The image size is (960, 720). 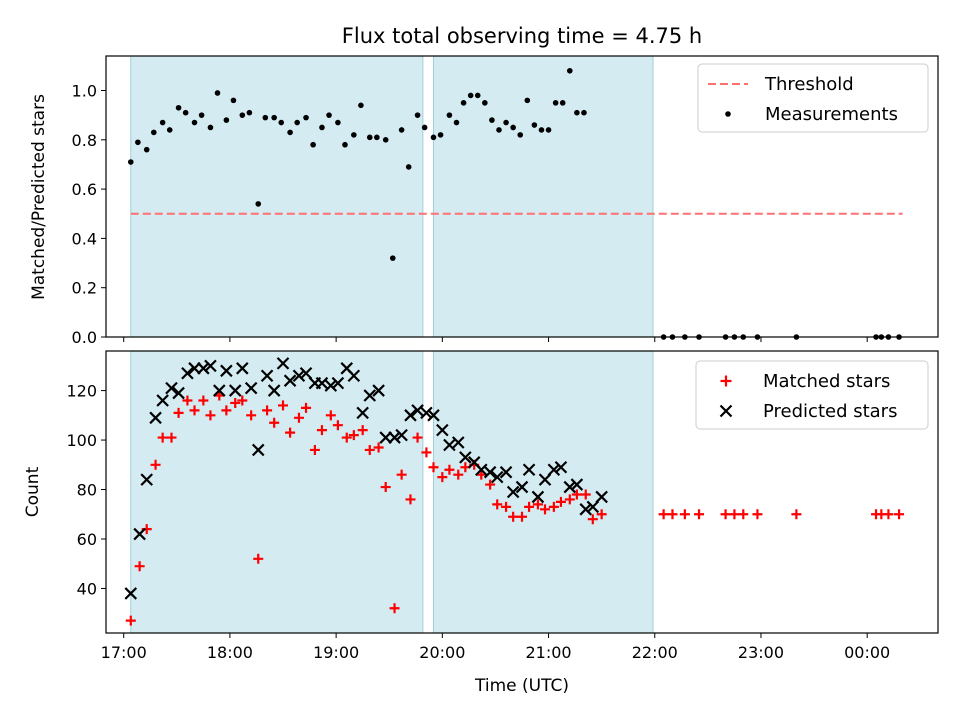 I want to click on y-tick-label: 60, so click(x=87, y=539).